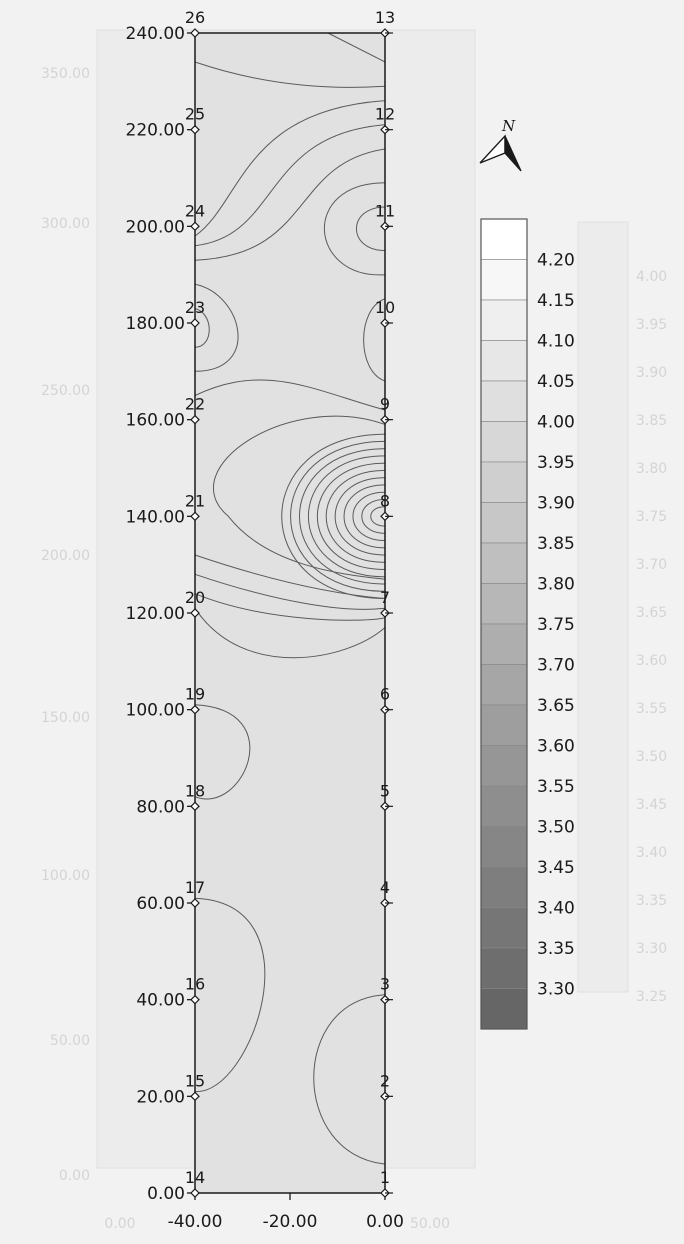 The width and height of the screenshot is (684, 1244). I want to click on y-tick-label: 180.00, so click(155, 324).